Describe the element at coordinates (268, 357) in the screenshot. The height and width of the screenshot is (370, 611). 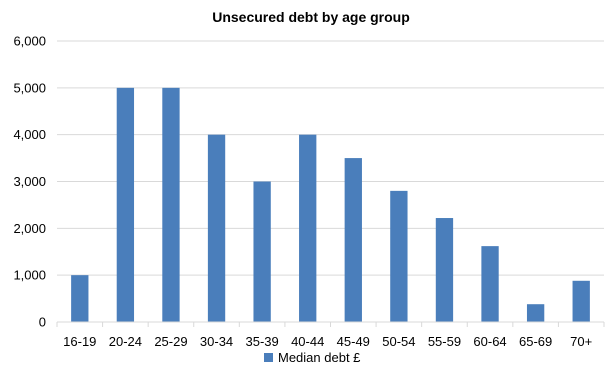
I see `legend-swatch` at that location.